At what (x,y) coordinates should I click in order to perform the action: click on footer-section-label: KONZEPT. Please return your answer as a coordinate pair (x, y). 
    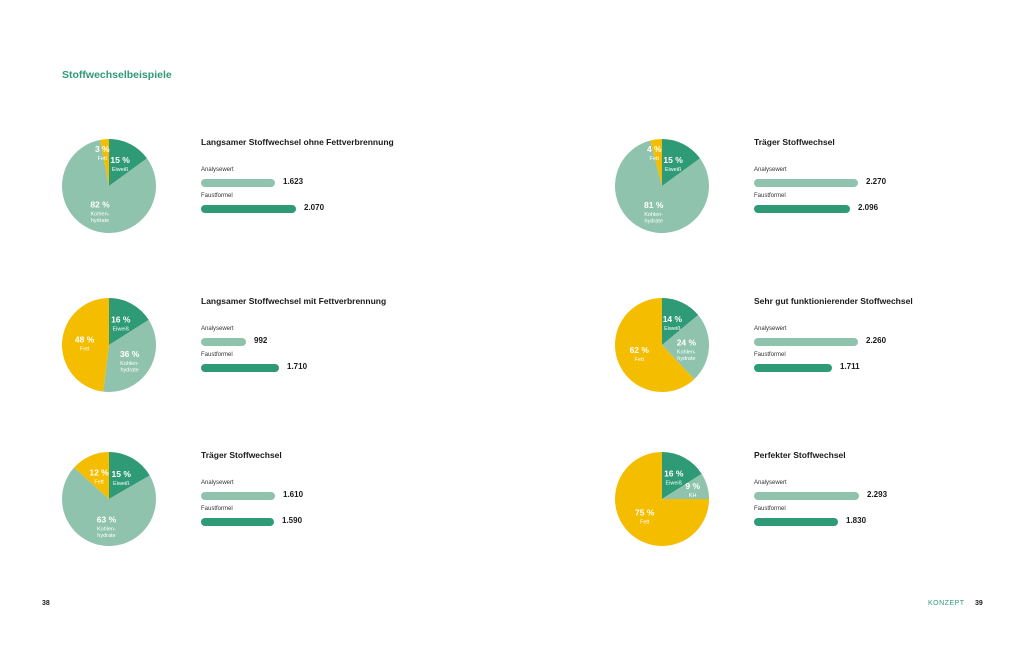
    Looking at the image, I should click on (946, 603).